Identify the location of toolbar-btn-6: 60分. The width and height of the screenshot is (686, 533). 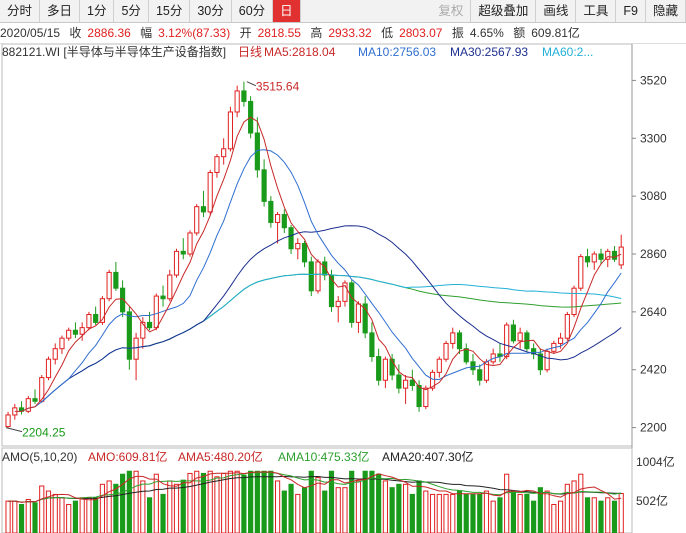
(253, 11).